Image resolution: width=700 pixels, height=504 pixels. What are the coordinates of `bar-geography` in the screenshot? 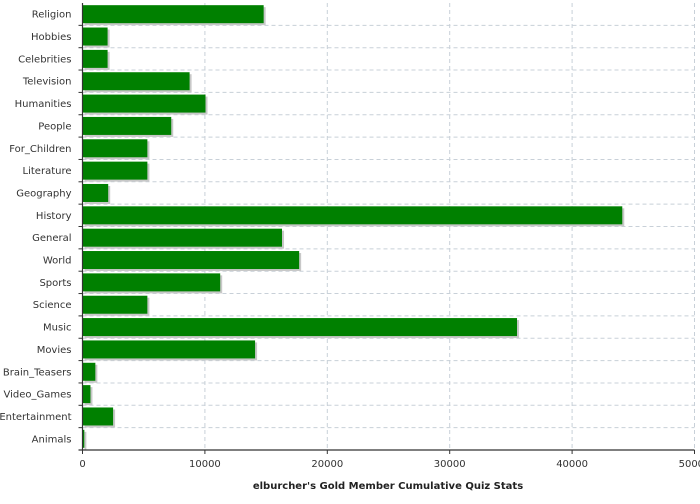 It's located at (95, 192).